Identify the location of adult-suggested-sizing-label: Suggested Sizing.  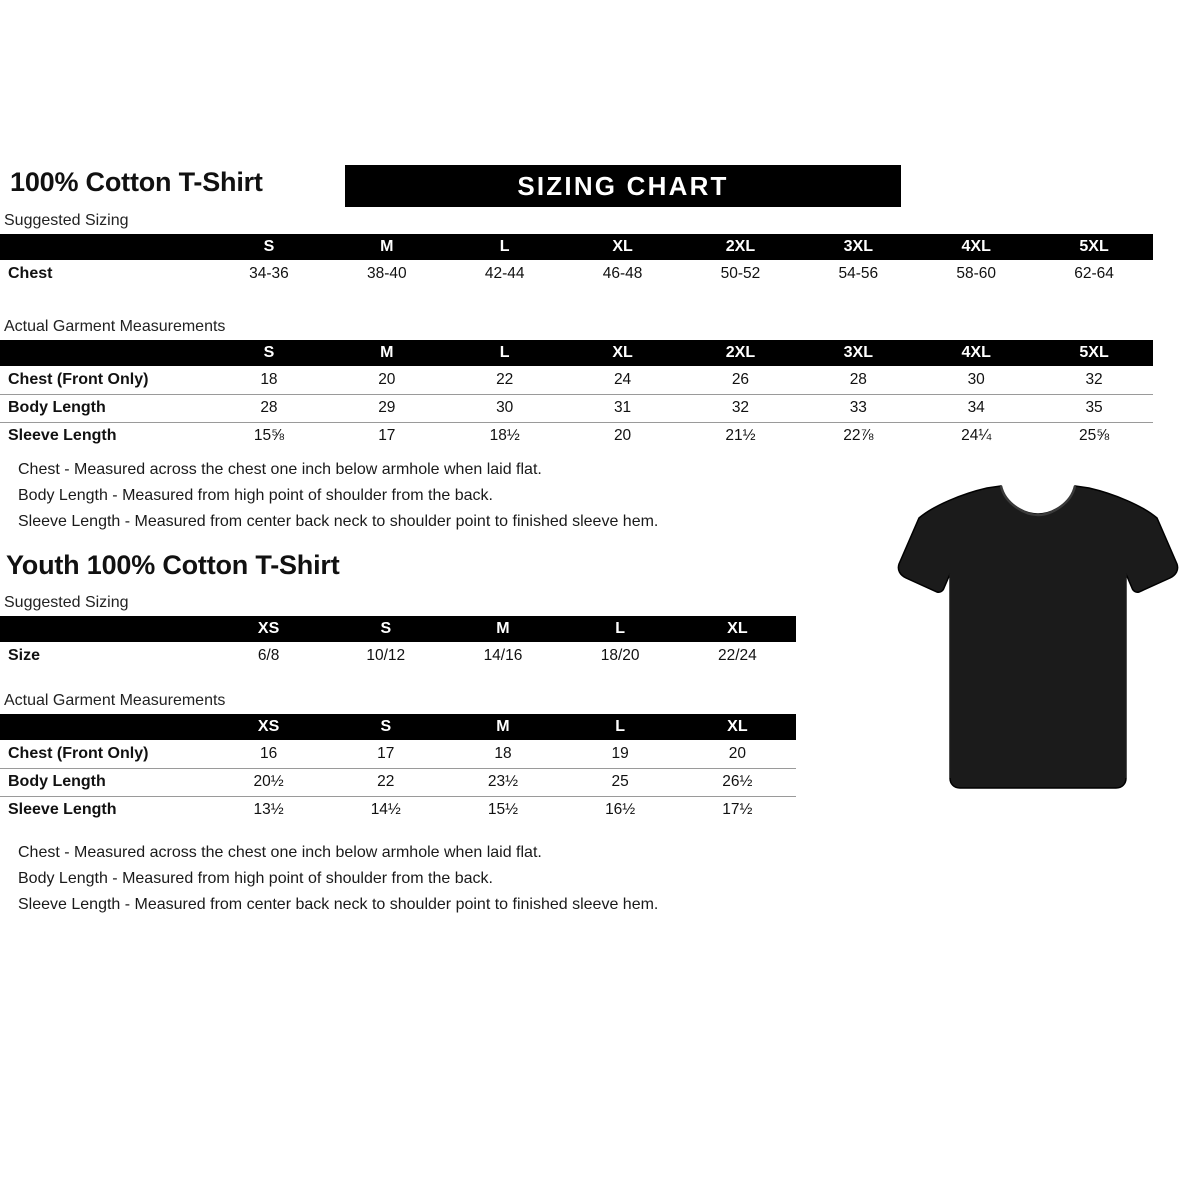
(66, 220).